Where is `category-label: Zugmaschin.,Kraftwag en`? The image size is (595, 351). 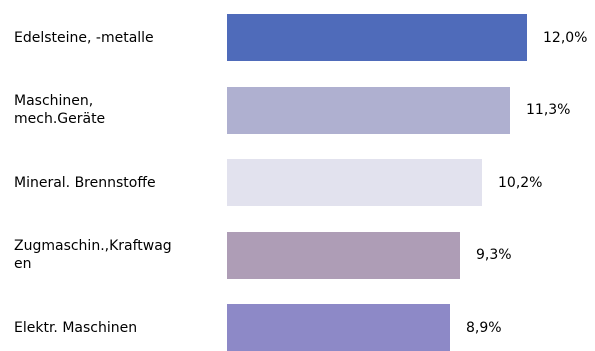
category-label: Zugmaschin.,Kraftwag en is located at coordinates (93, 255).